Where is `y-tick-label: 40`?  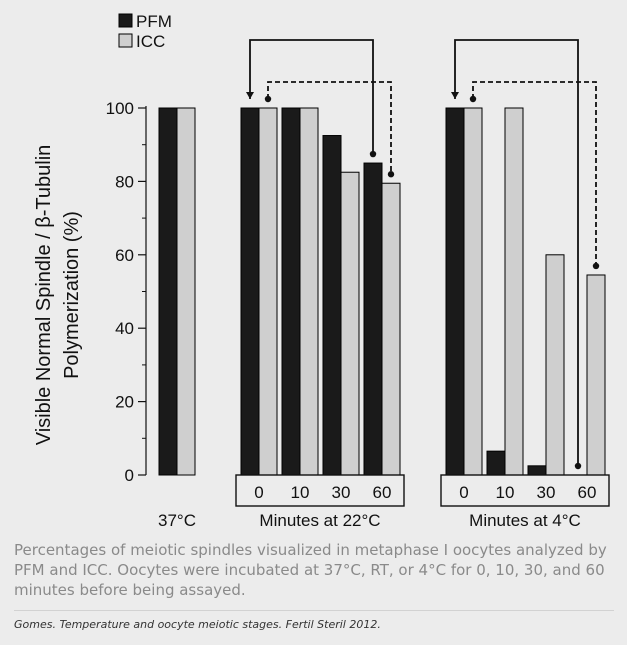 y-tick-label: 40 is located at coordinates (124, 328).